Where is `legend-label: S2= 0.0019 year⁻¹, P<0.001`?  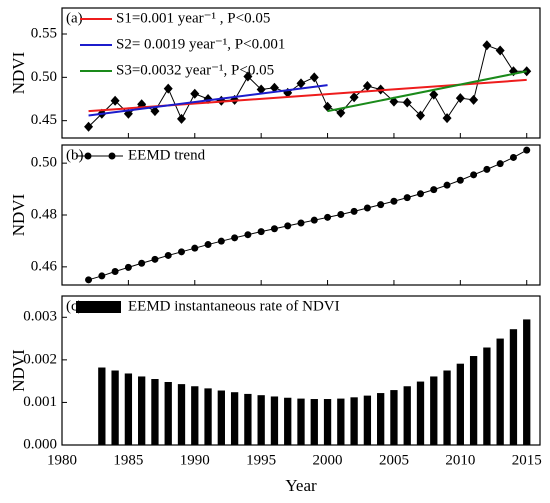 legend-label: S2= 0.0019 year⁻¹, P<0.001 is located at coordinates (200, 44).